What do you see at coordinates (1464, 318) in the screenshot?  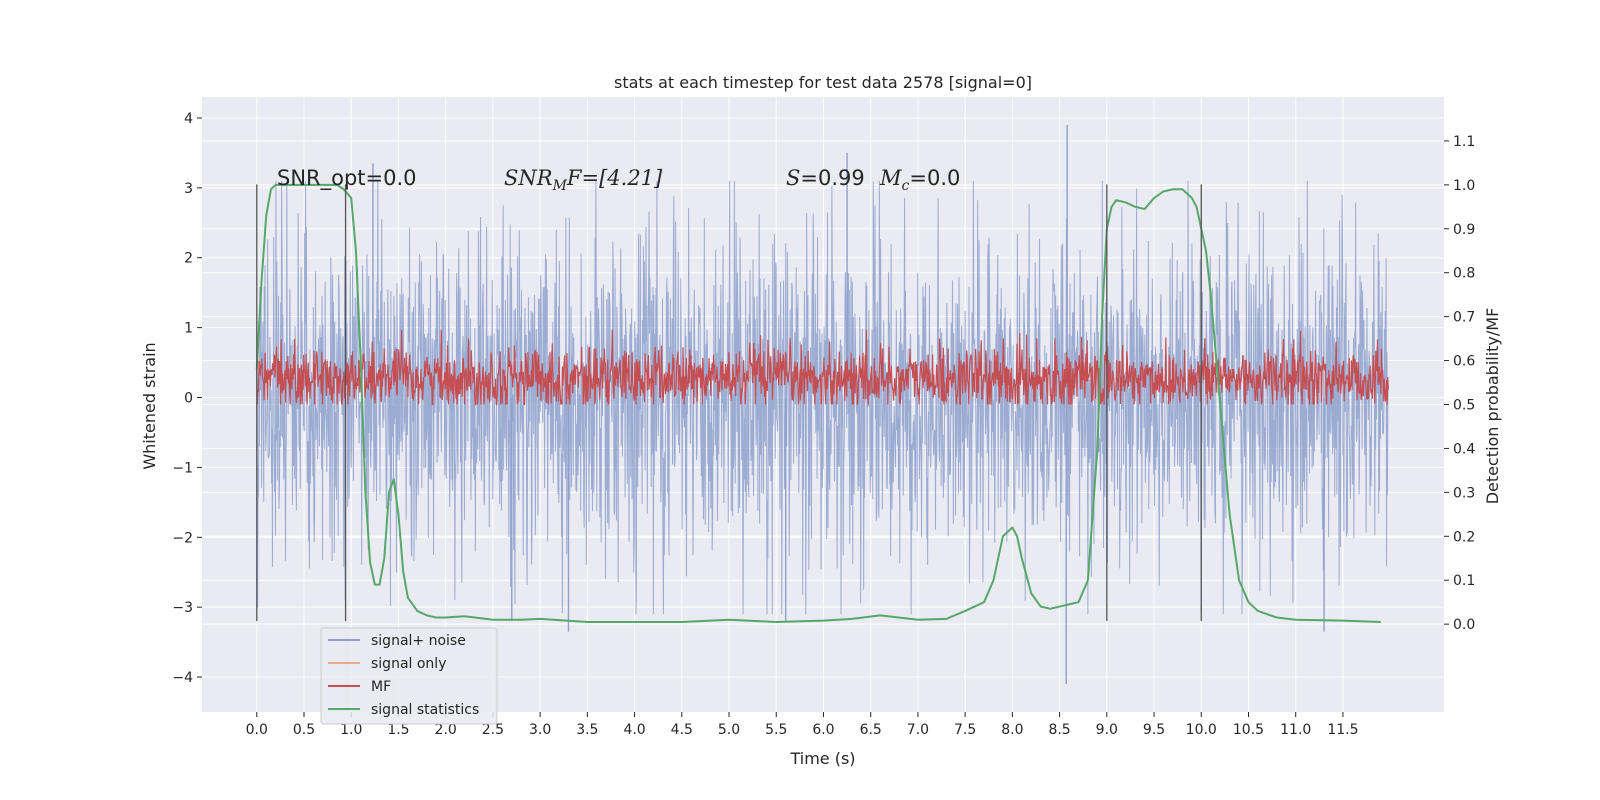 I see `y2-tick-label: 0.7` at bounding box center [1464, 318].